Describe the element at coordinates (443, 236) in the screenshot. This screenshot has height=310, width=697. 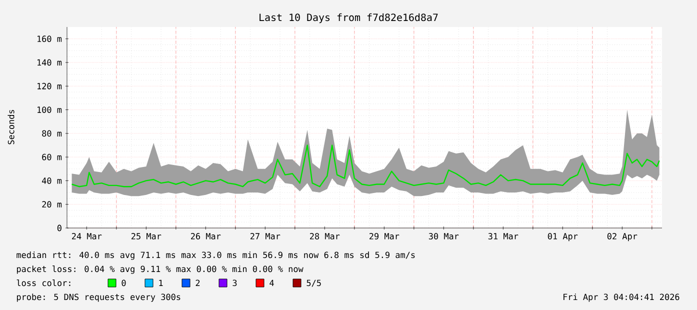
I see `x-tick-label: 30 Mar` at that location.